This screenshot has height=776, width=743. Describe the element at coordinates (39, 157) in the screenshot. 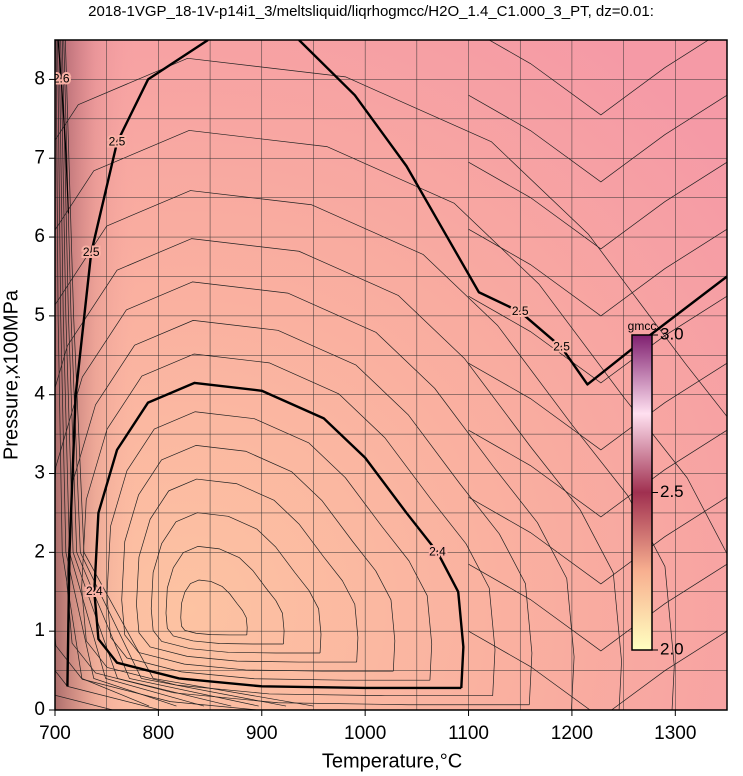

I see `y-tick-label: 7` at that location.